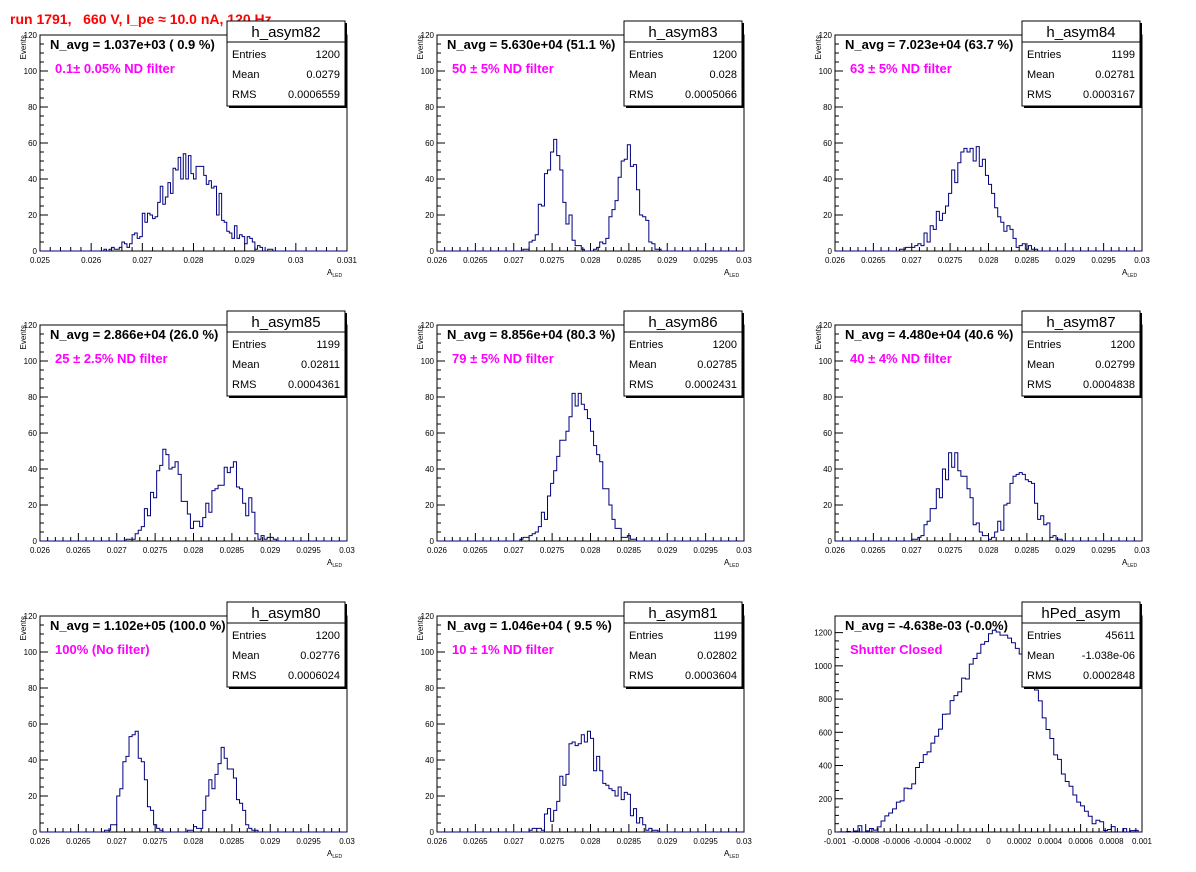 The height and width of the screenshot is (872, 1196). I want to click on stats-histogram-name: h_asym85, so click(285, 322).